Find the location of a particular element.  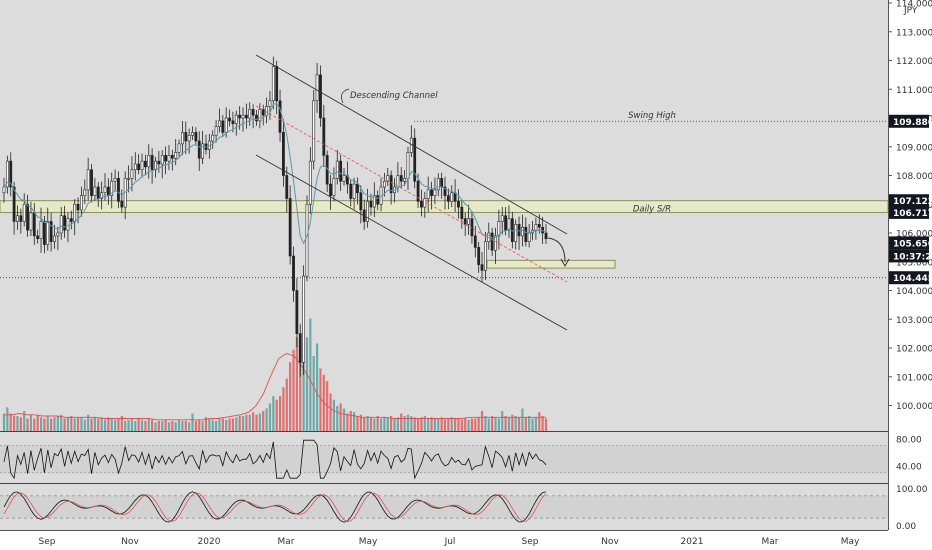

channel-mid-line is located at coordinates (411, 194).